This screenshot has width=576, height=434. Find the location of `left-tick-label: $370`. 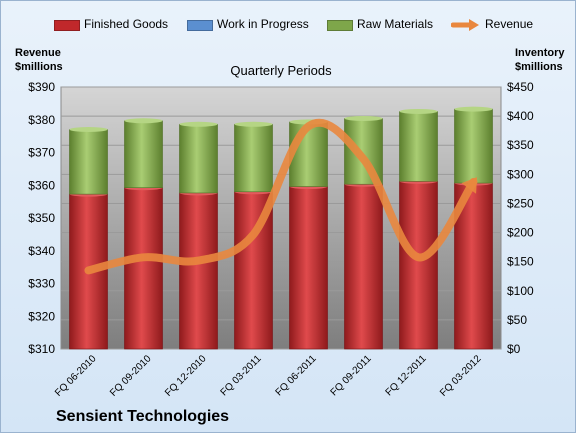

left-tick-label: $370 is located at coordinates (41, 153).